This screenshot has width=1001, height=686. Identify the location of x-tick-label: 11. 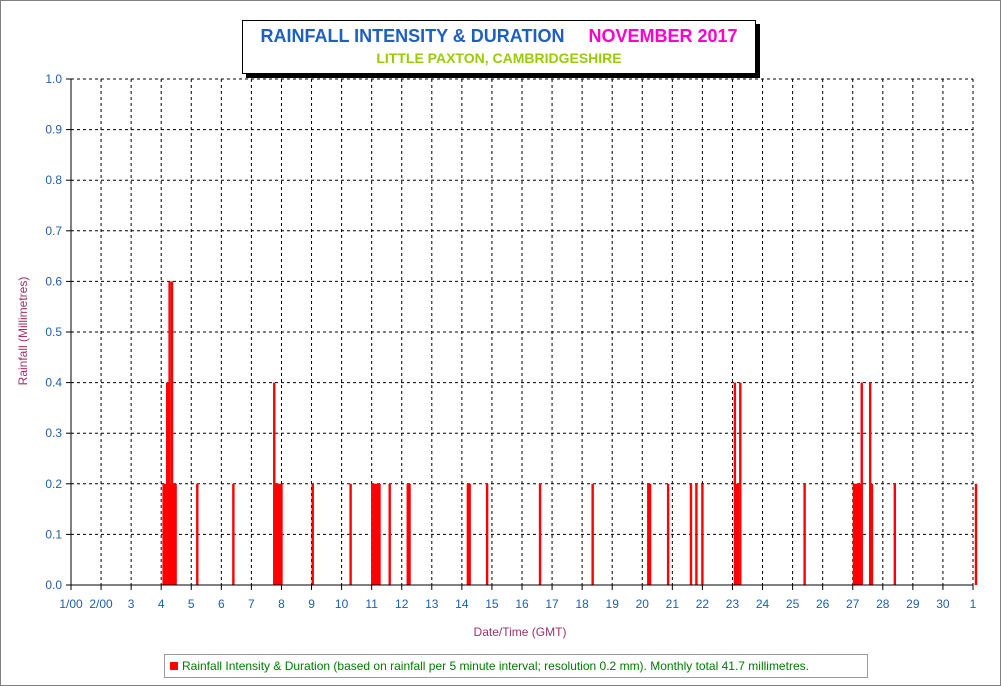
(371, 604).